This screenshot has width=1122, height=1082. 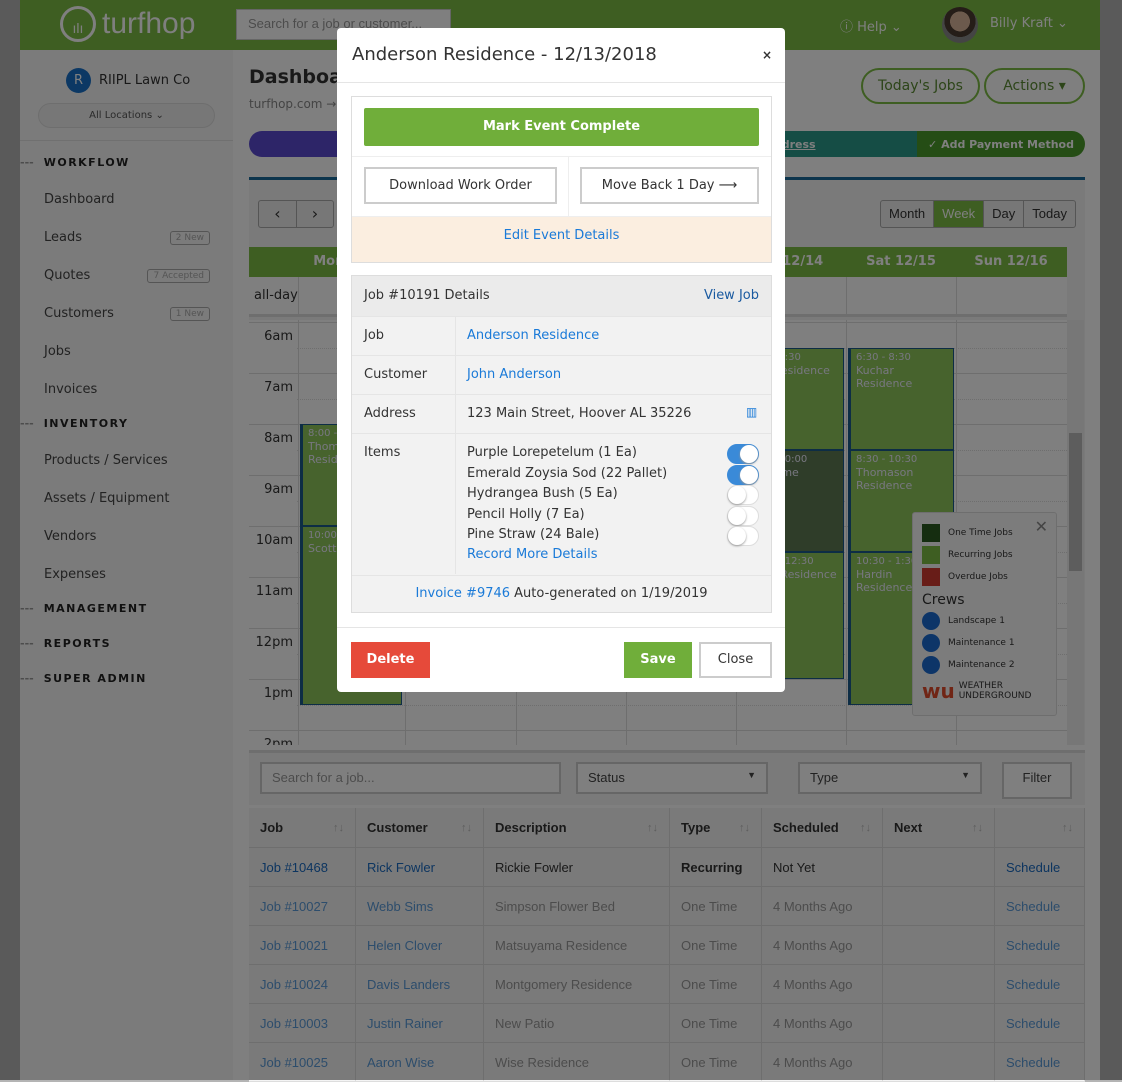 I want to click on map-icon: ▥, so click(x=752, y=412).